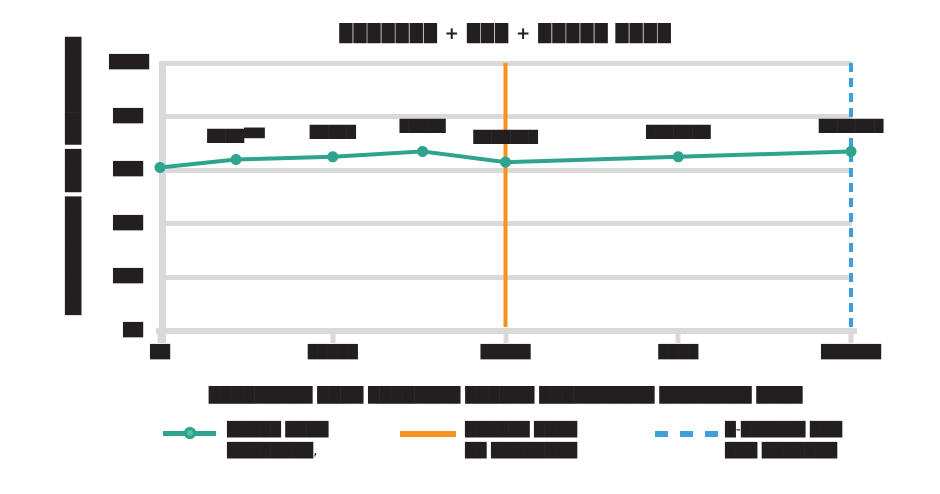 This screenshot has width=940, height=494. Describe the element at coordinates (278, 430) in the screenshot. I see `legend-item-1-line1: █████ ████` at that location.